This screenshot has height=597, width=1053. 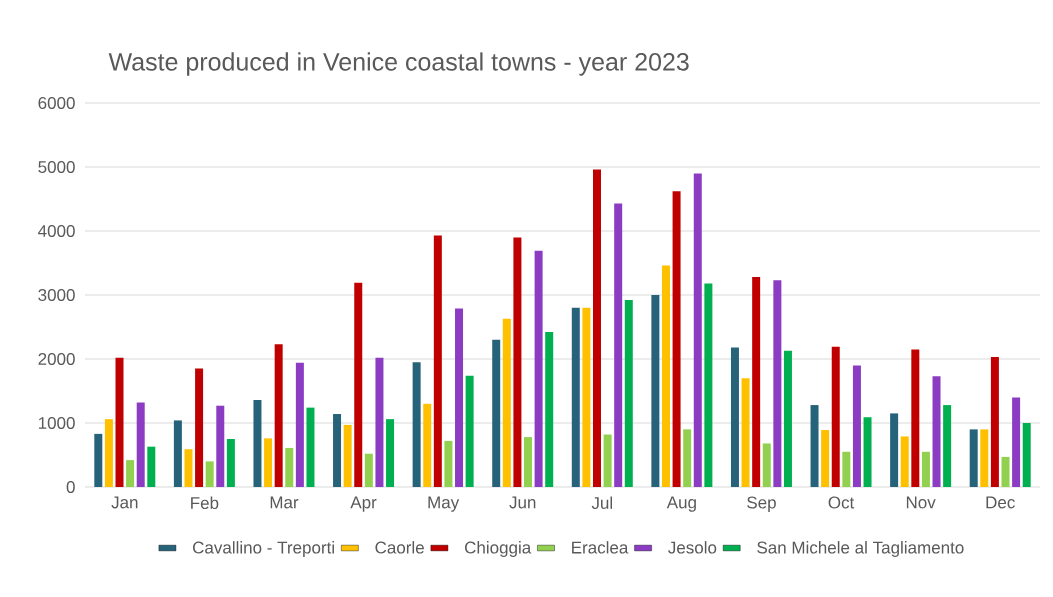 I want to click on y-tick-label: 4000, so click(x=56, y=231).